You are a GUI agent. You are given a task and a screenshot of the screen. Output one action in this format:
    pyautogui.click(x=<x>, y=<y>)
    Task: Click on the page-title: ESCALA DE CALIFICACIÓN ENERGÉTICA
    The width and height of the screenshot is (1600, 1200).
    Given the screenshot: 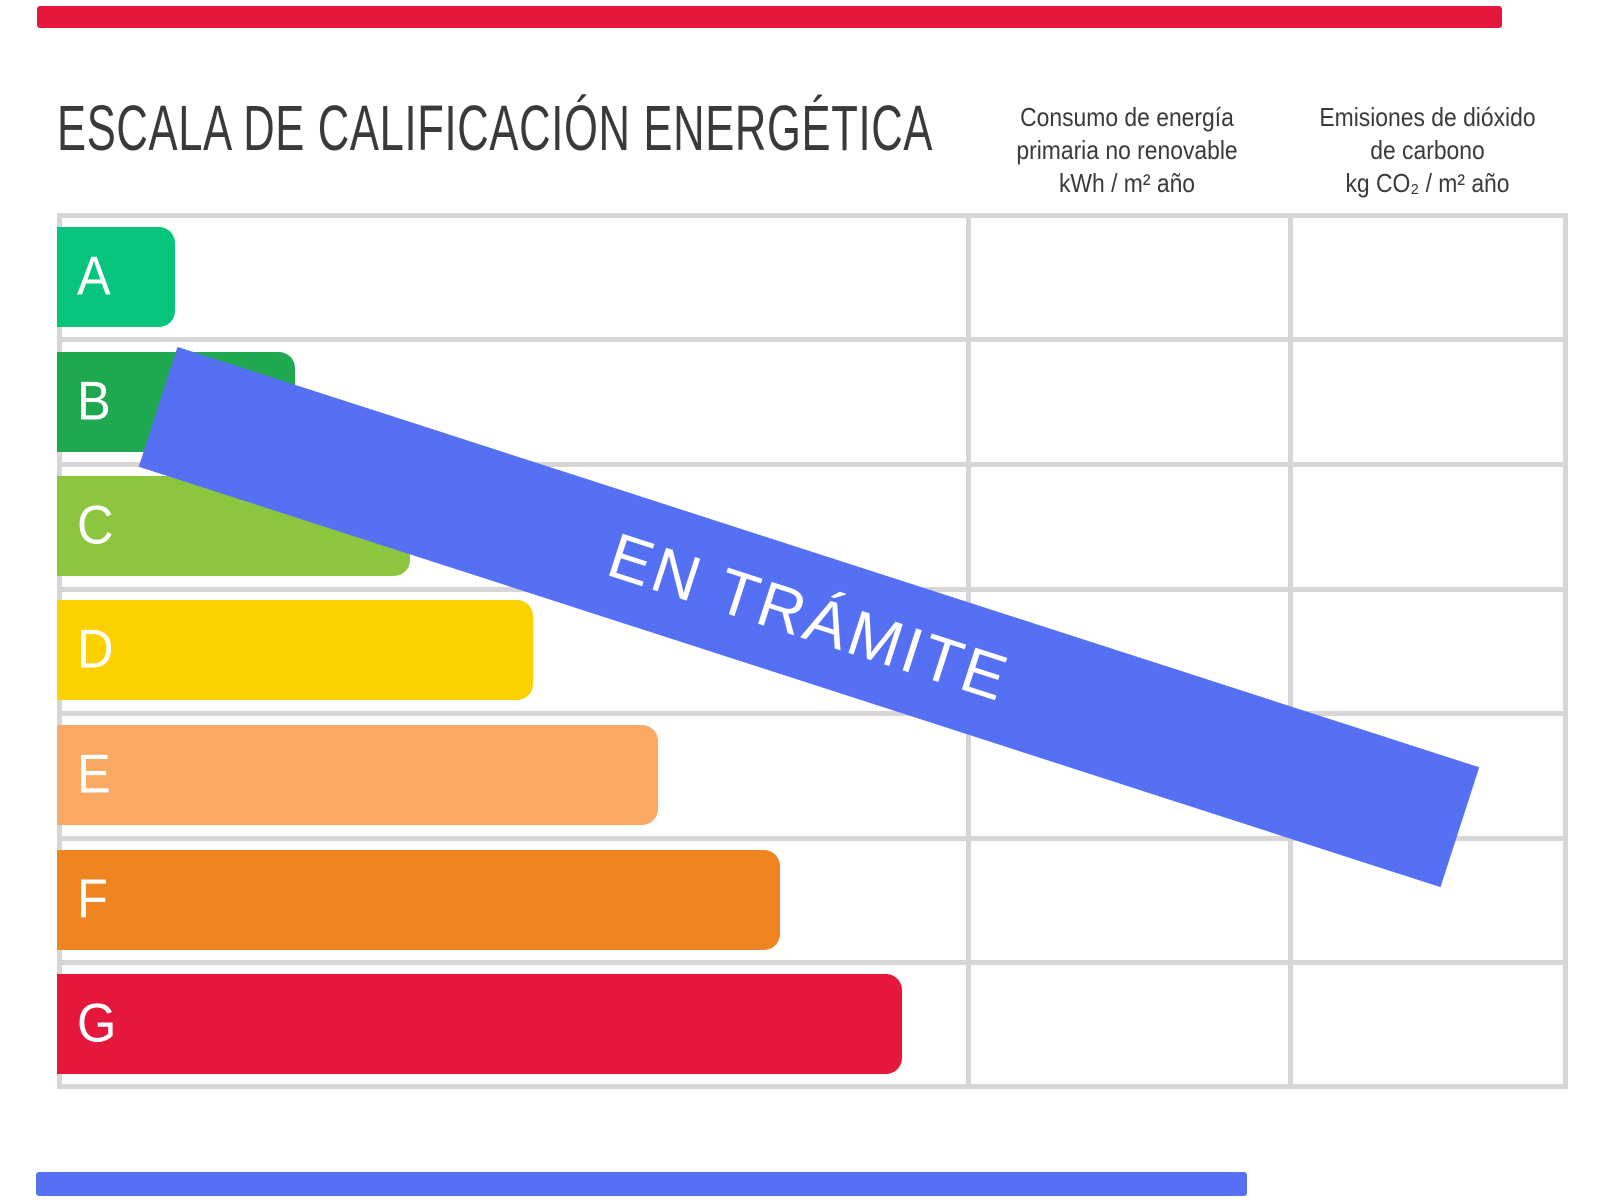 What is the action you would take?
    pyautogui.click(x=495, y=128)
    